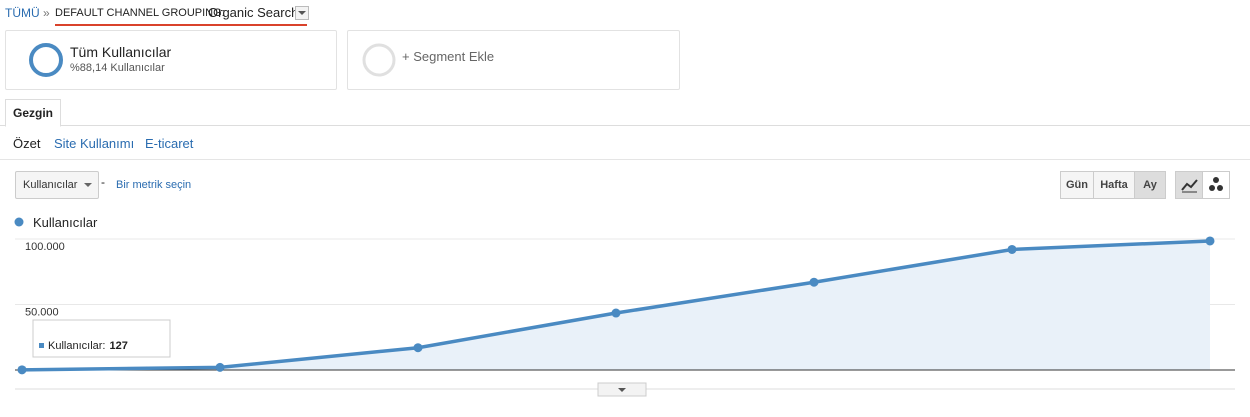 The width and height of the screenshot is (1250, 417). What do you see at coordinates (169, 143) in the screenshot?
I see `subtab: E-ticaret` at bounding box center [169, 143].